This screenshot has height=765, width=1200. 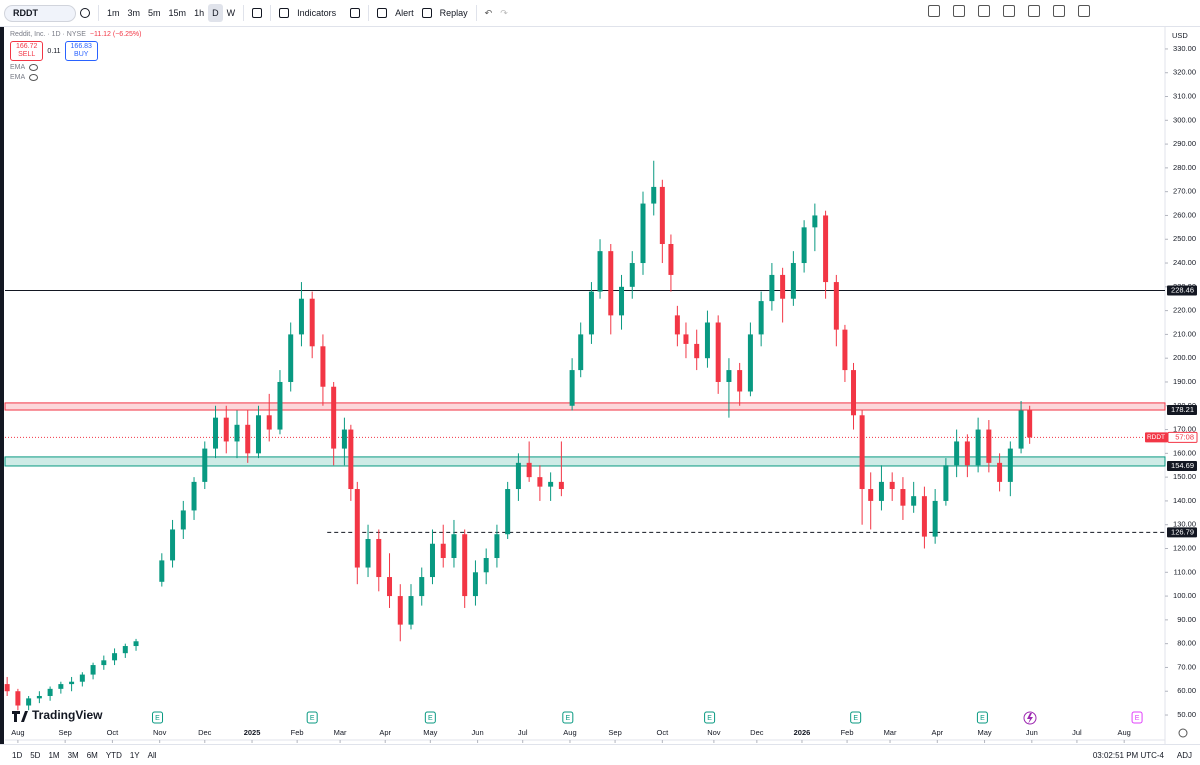 I want to click on y-tick-label: 330.00, so click(x=1184, y=48).